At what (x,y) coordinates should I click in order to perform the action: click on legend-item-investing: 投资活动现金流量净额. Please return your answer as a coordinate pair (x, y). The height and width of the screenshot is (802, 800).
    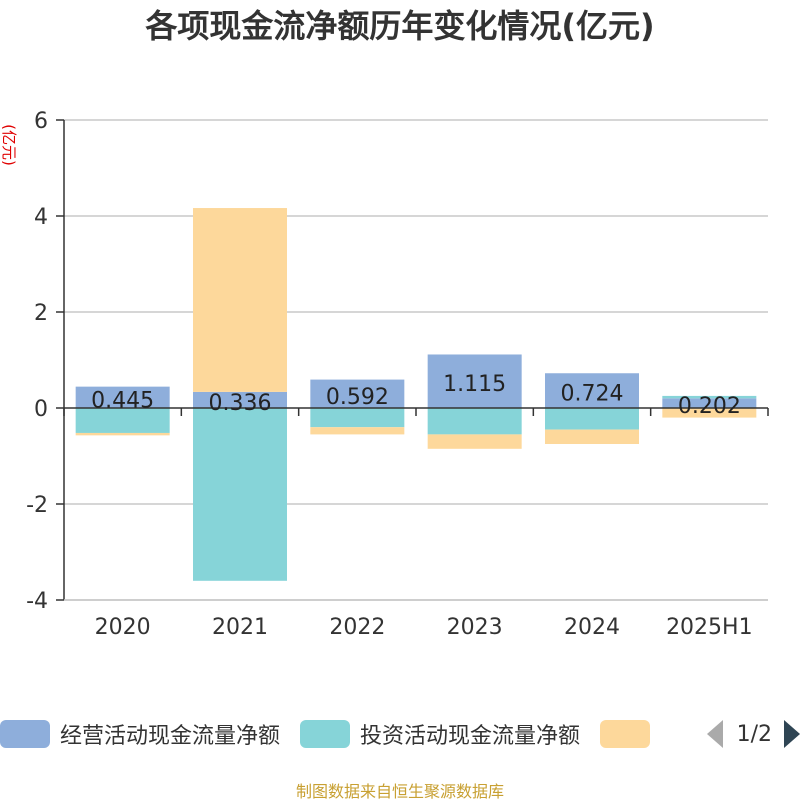
    Looking at the image, I should click on (440, 734).